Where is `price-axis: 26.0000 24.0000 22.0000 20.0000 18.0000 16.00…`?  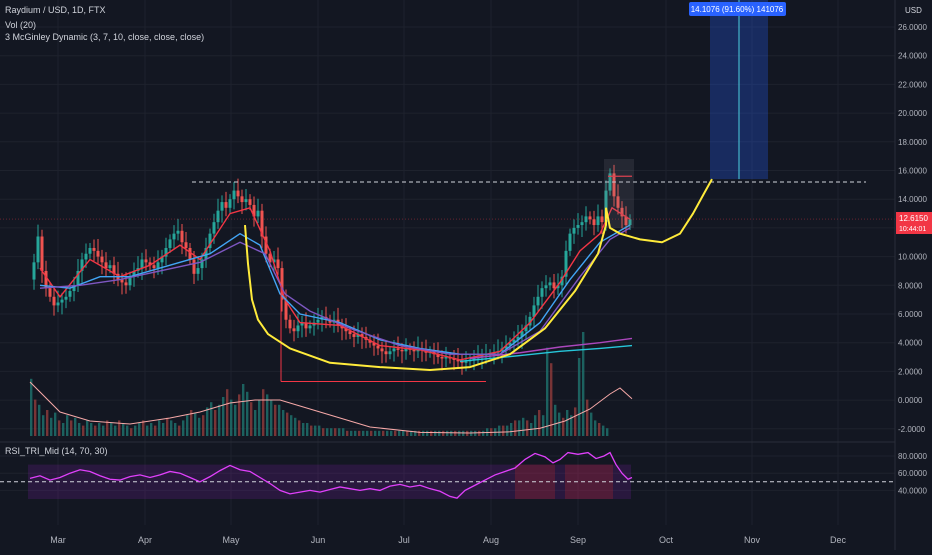
price-axis: 26.0000 24.0000 22.0000 20.0000 18.0000 16.00… is located at coordinates (912, 259).